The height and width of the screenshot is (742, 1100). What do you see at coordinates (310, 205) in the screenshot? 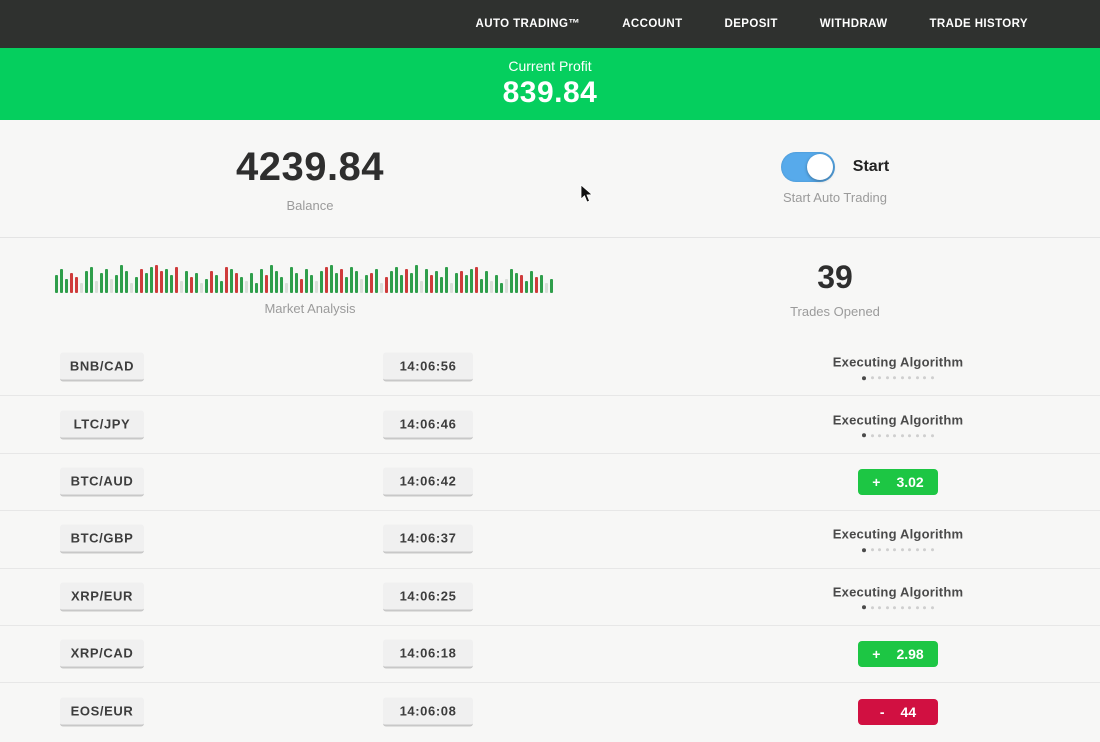
I see `balance-label: Balance` at bounding box center [310, 205].